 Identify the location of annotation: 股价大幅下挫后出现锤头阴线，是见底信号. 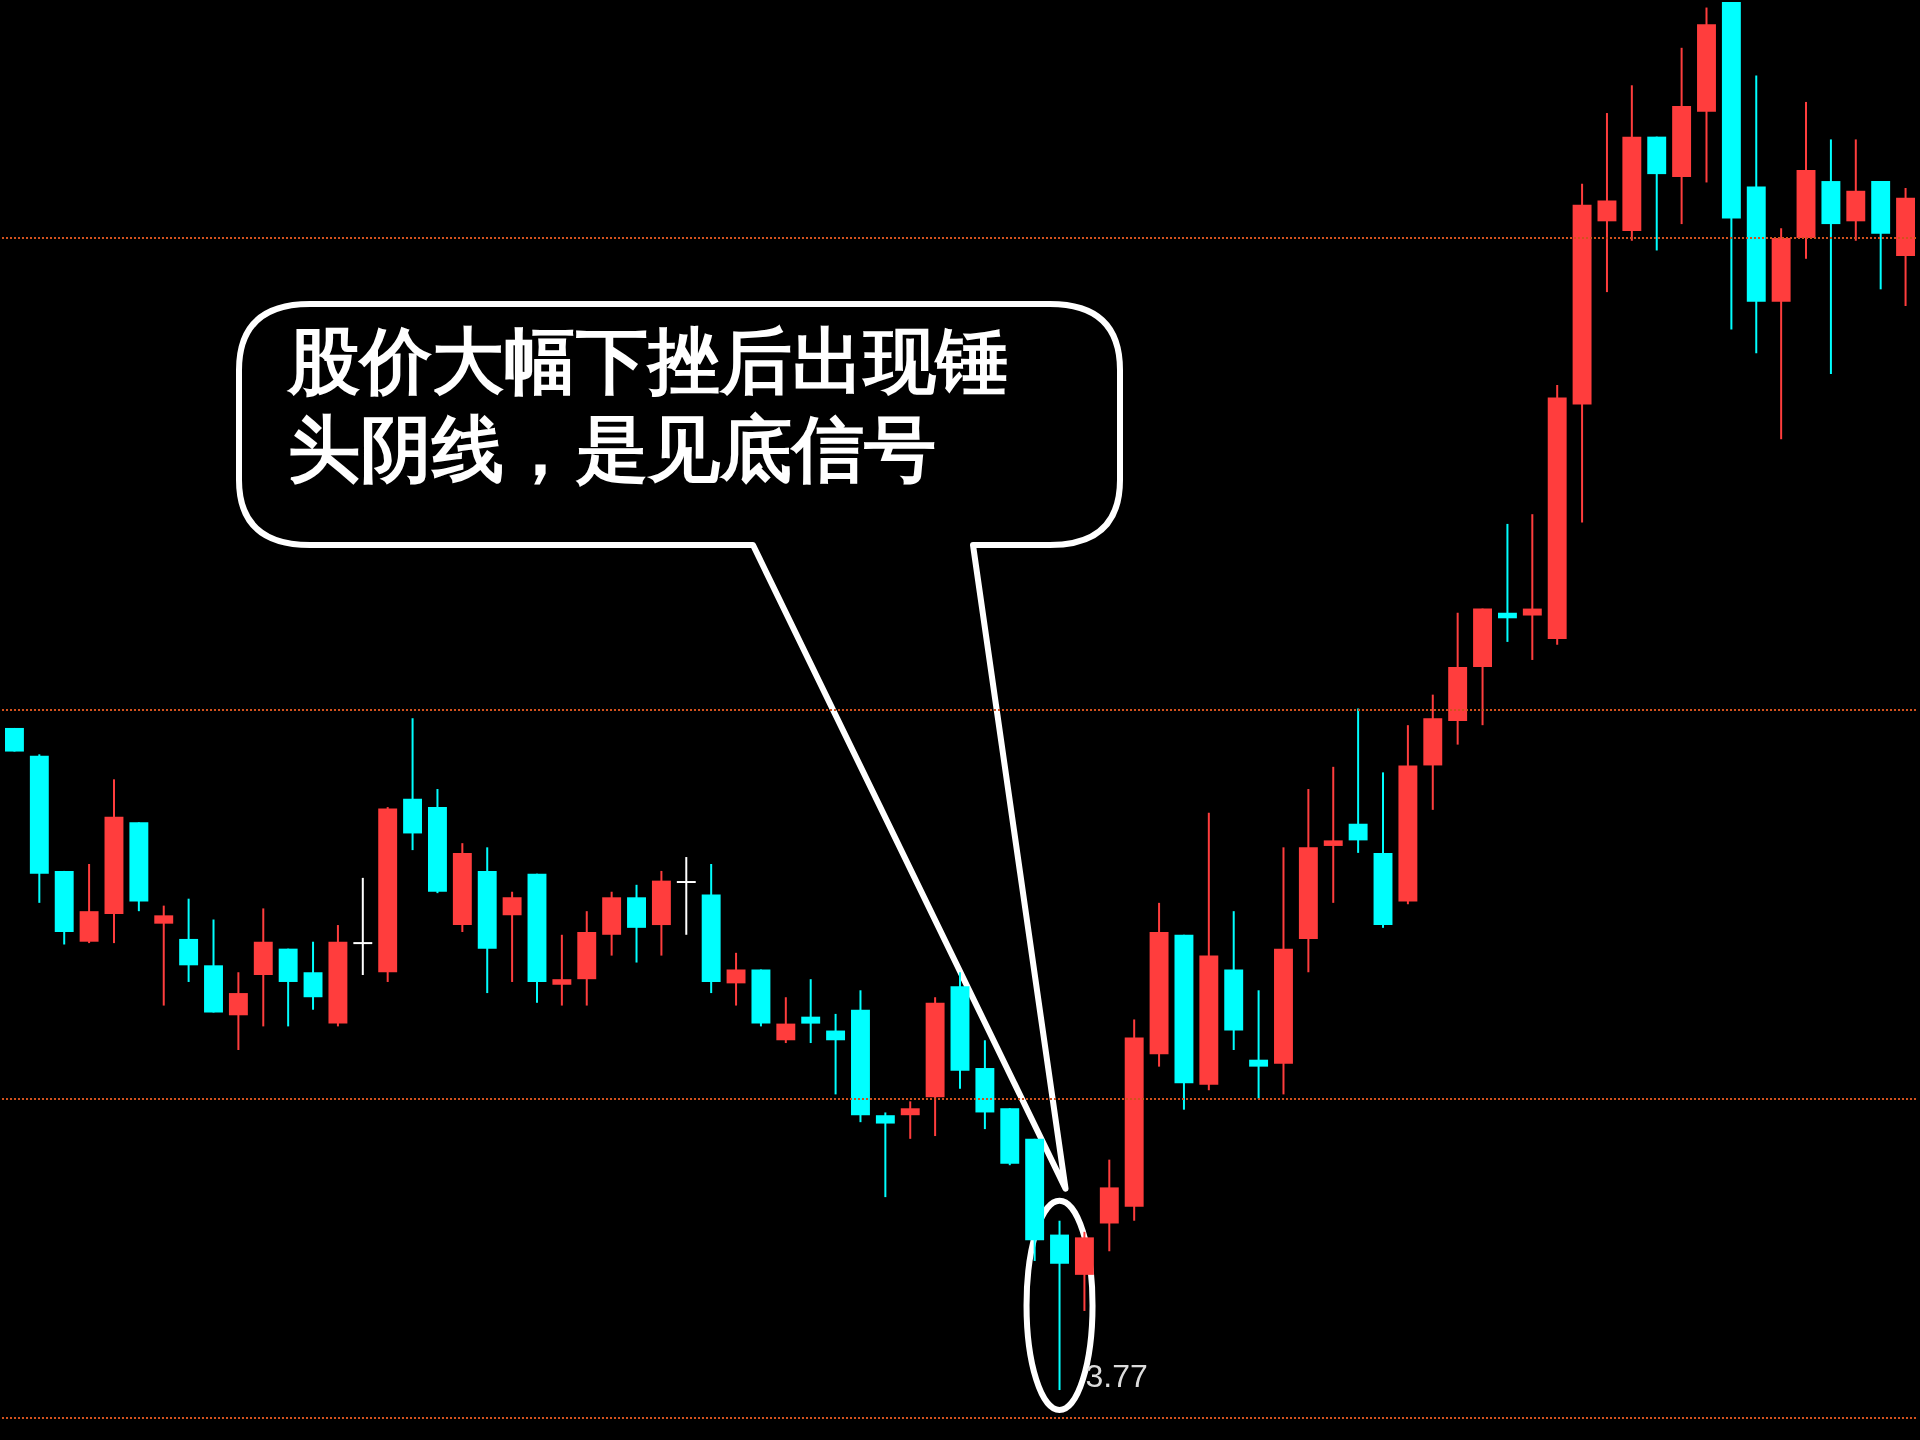
(648, 406).